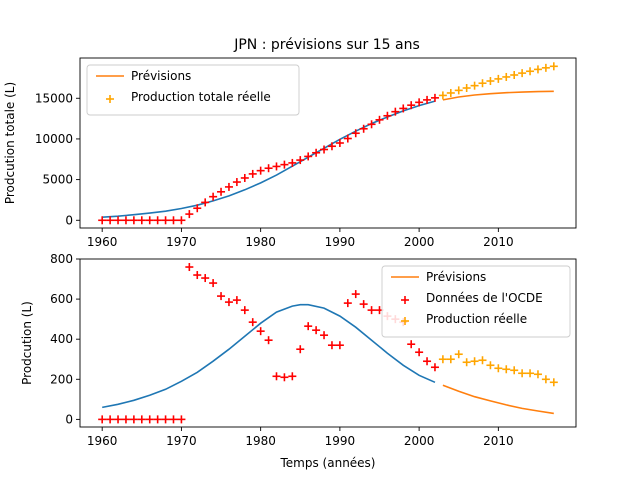 This screenshot has width=640, height=480. Describe the element at coordinates (27, 343) in the screenshot. I see `y-axis-label: Prodcution (L)` at that location.